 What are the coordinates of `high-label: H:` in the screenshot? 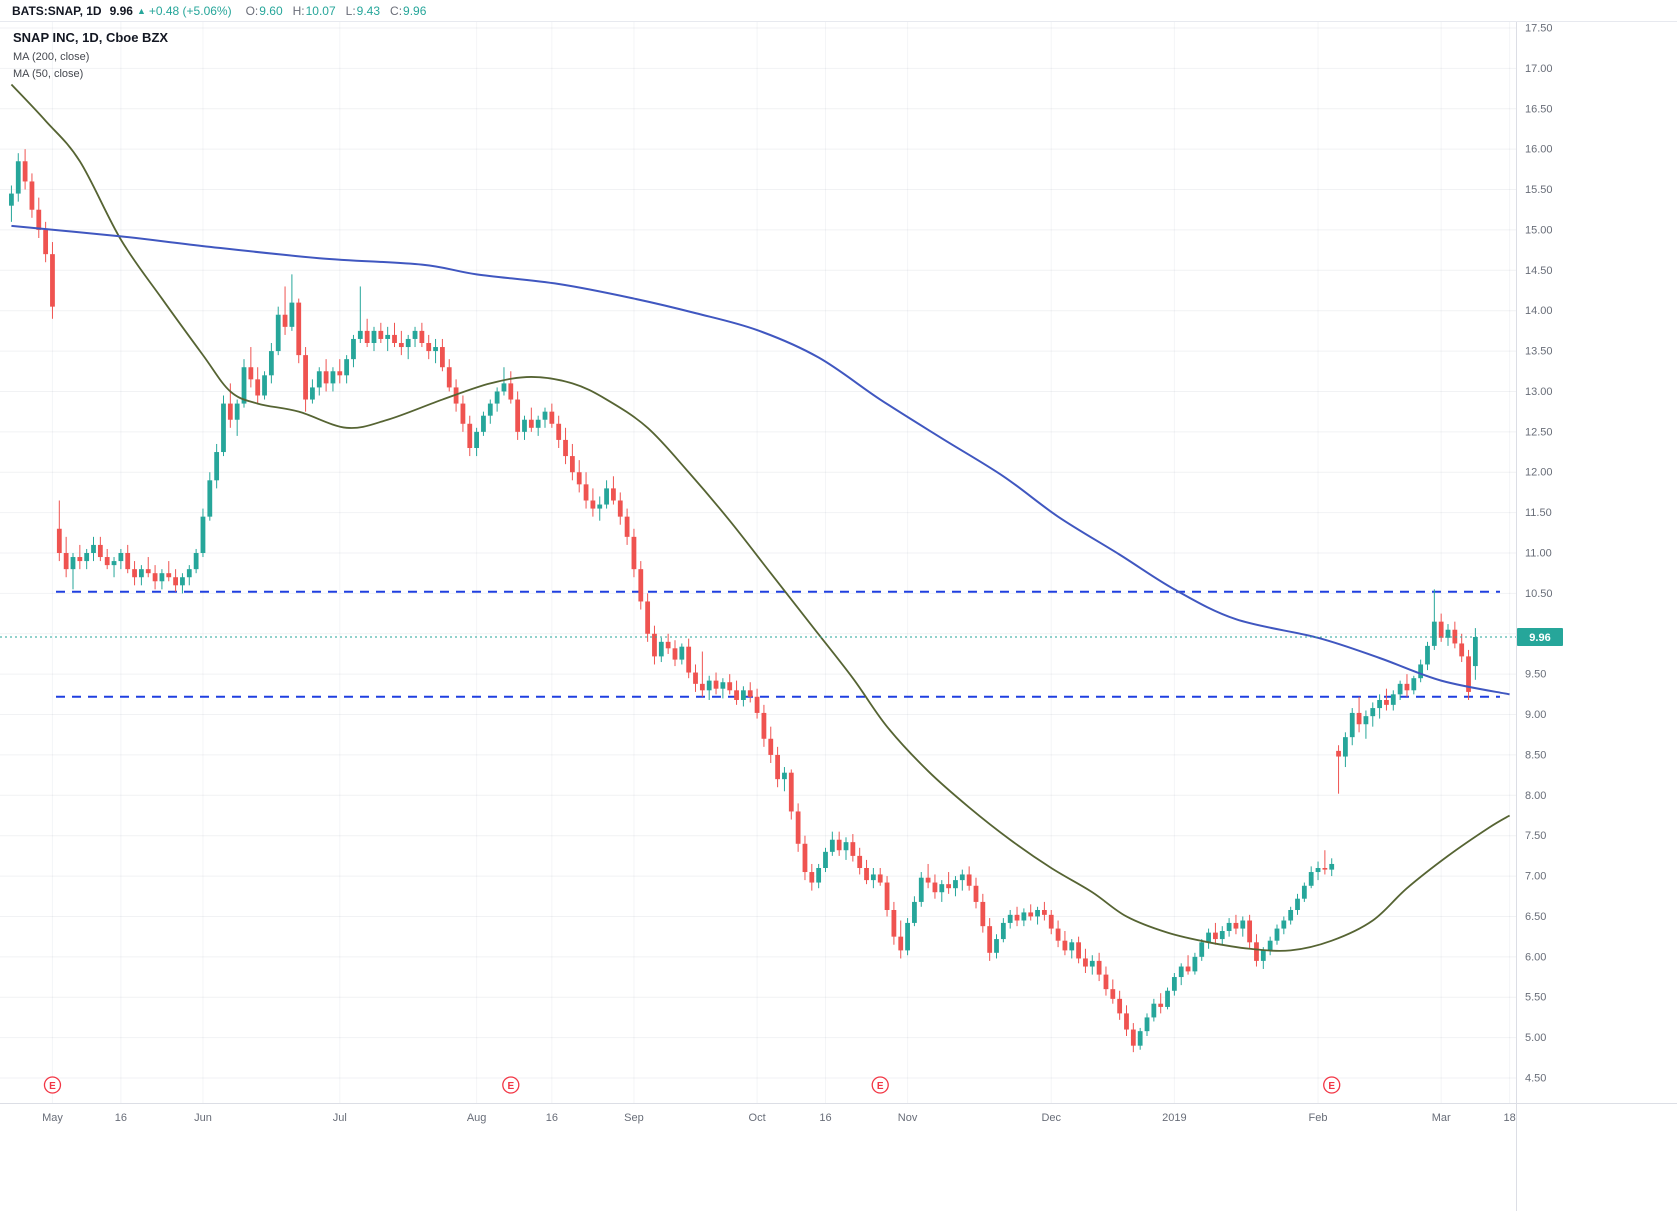 It's located at (298, 10).